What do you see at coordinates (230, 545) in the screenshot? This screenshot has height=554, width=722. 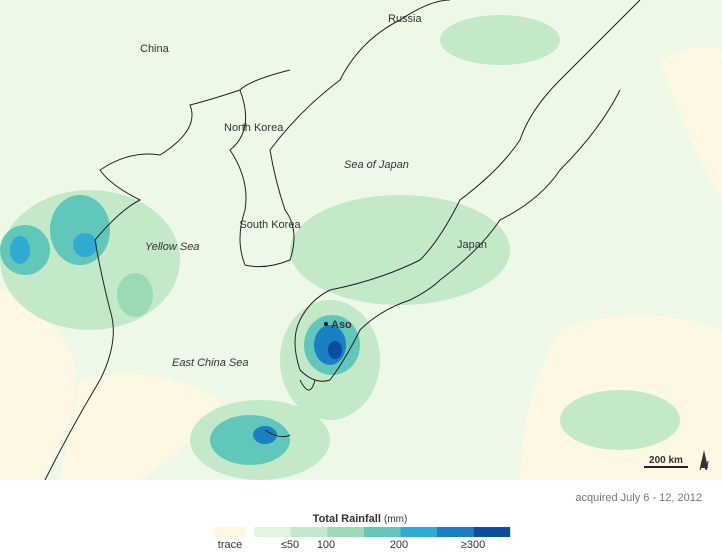 I see `legend-label: trace` at bounding box center [230, 545].